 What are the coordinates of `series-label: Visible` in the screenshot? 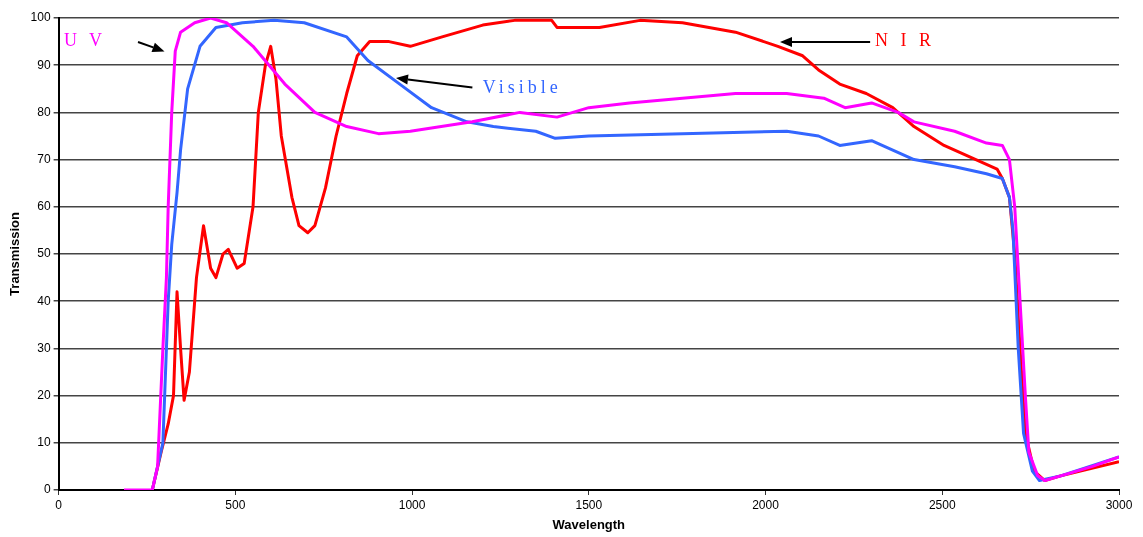 It's located at (522, 86).